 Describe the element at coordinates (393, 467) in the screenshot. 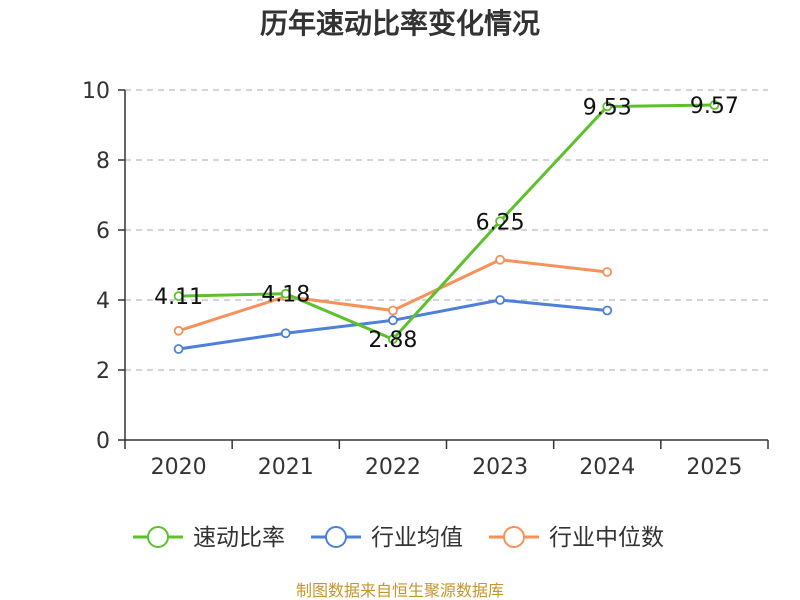

I see `x-tick-label: 2022` at that location.